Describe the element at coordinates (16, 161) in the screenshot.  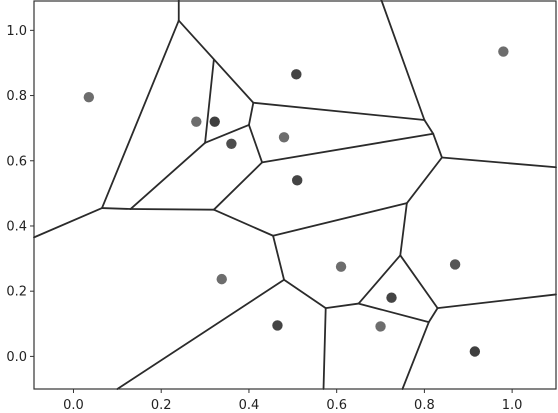
I see `y-tick-label: 0.6` at that location.